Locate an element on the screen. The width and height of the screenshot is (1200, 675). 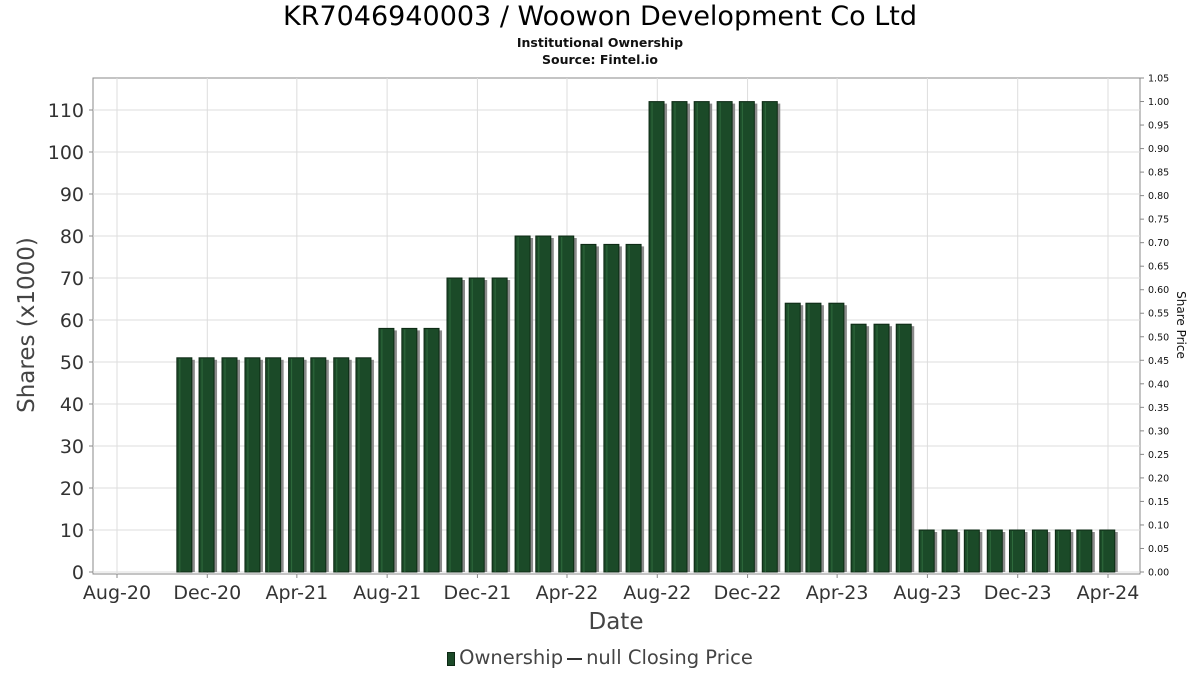
y-tick-label: 110 is located at coordinates (66, 111).